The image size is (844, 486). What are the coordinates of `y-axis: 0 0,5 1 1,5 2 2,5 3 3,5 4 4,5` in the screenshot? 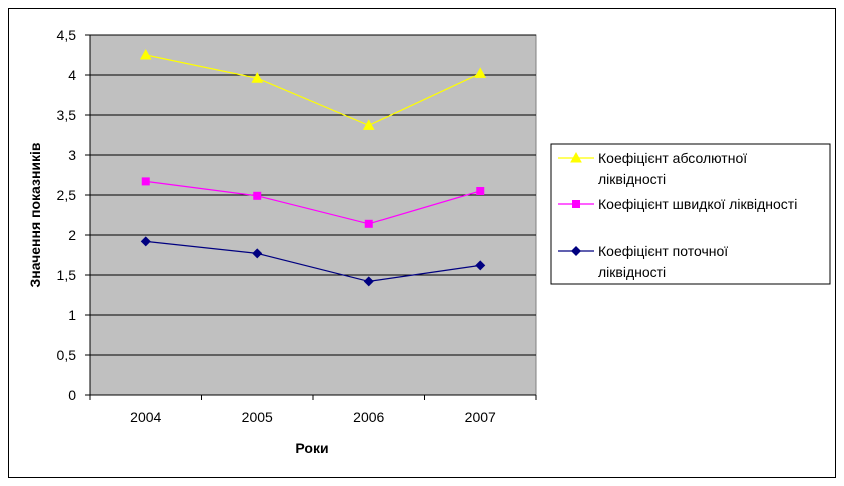 It's located at (74, 215).